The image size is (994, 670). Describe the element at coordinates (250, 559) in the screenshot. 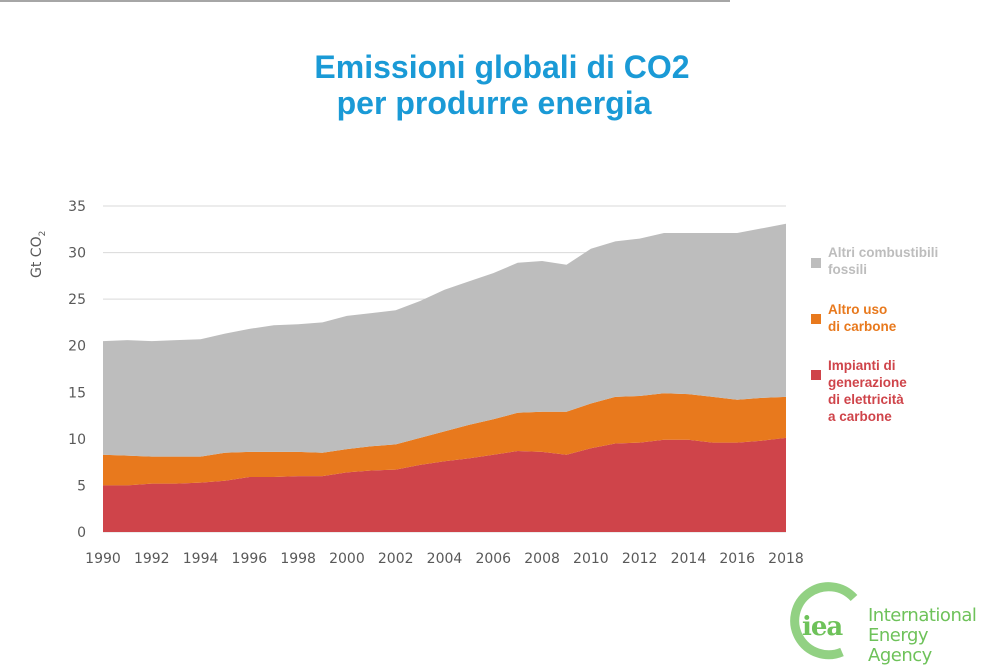

I see `x-tick-label: 1996` at that location.